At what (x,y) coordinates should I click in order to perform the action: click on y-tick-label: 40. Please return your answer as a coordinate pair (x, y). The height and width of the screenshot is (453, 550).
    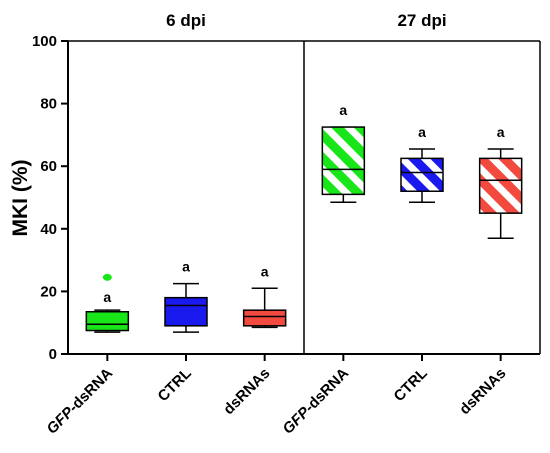
    Looking at the image, I should click on (48, 229).